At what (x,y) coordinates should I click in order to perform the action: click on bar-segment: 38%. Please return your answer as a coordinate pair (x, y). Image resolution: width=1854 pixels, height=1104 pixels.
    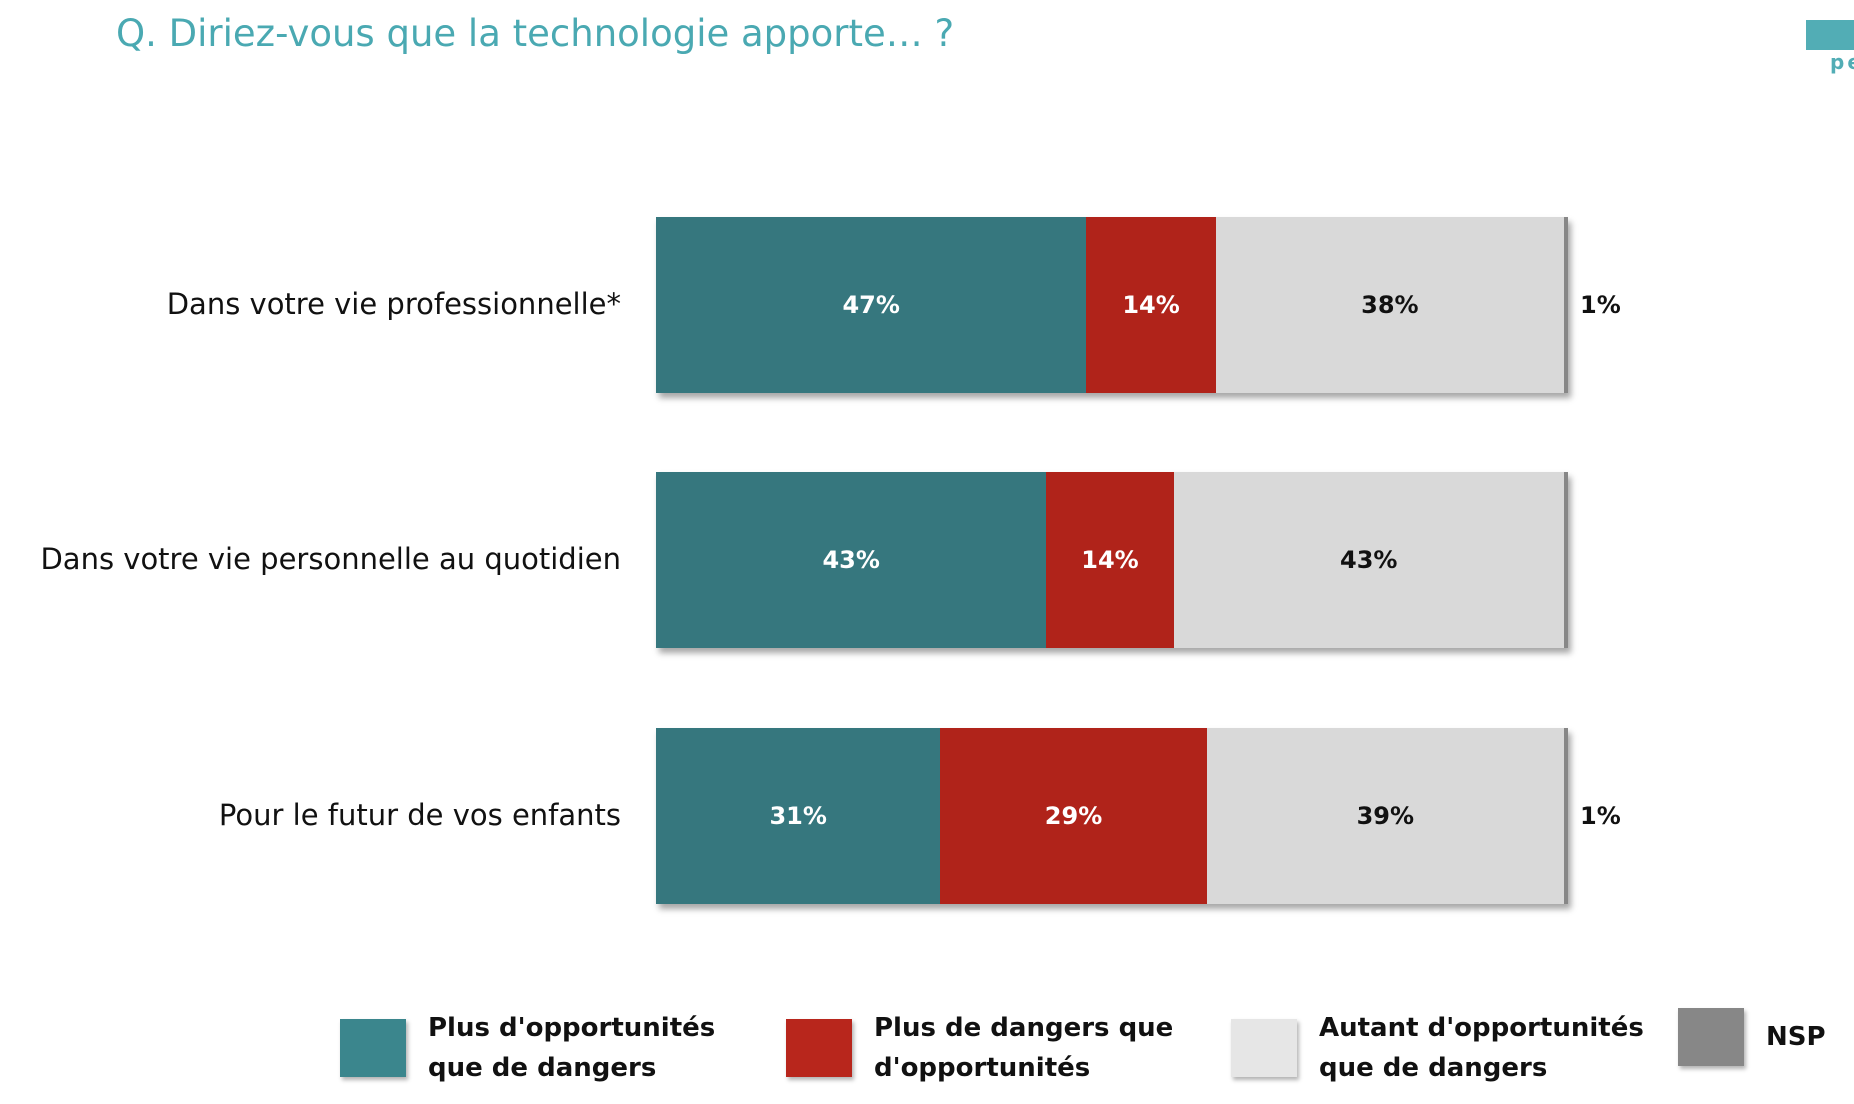
    Looking at the image, I should click on (1389, 305).